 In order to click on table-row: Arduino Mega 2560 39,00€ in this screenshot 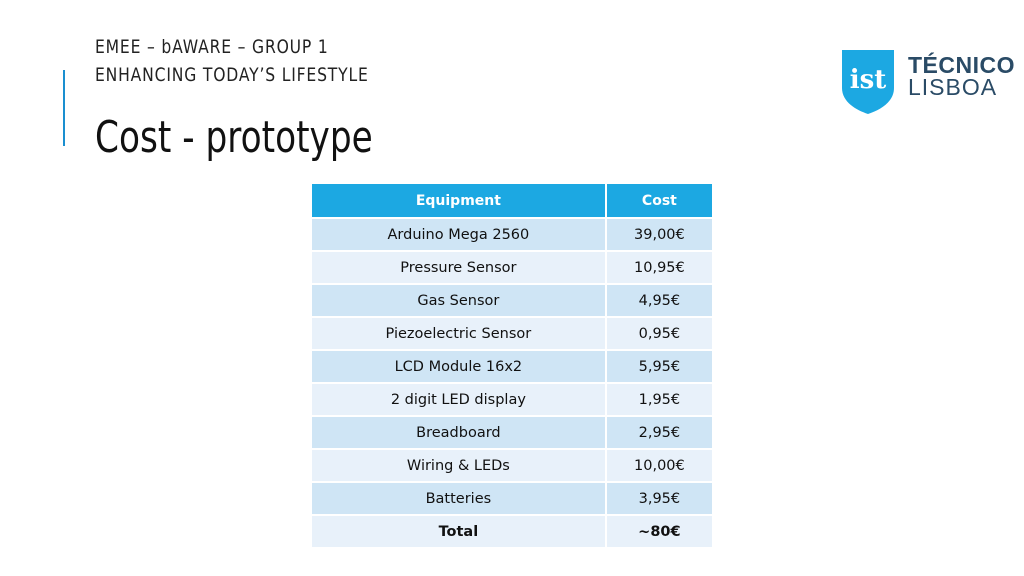, I will do `click(512, 235)`.